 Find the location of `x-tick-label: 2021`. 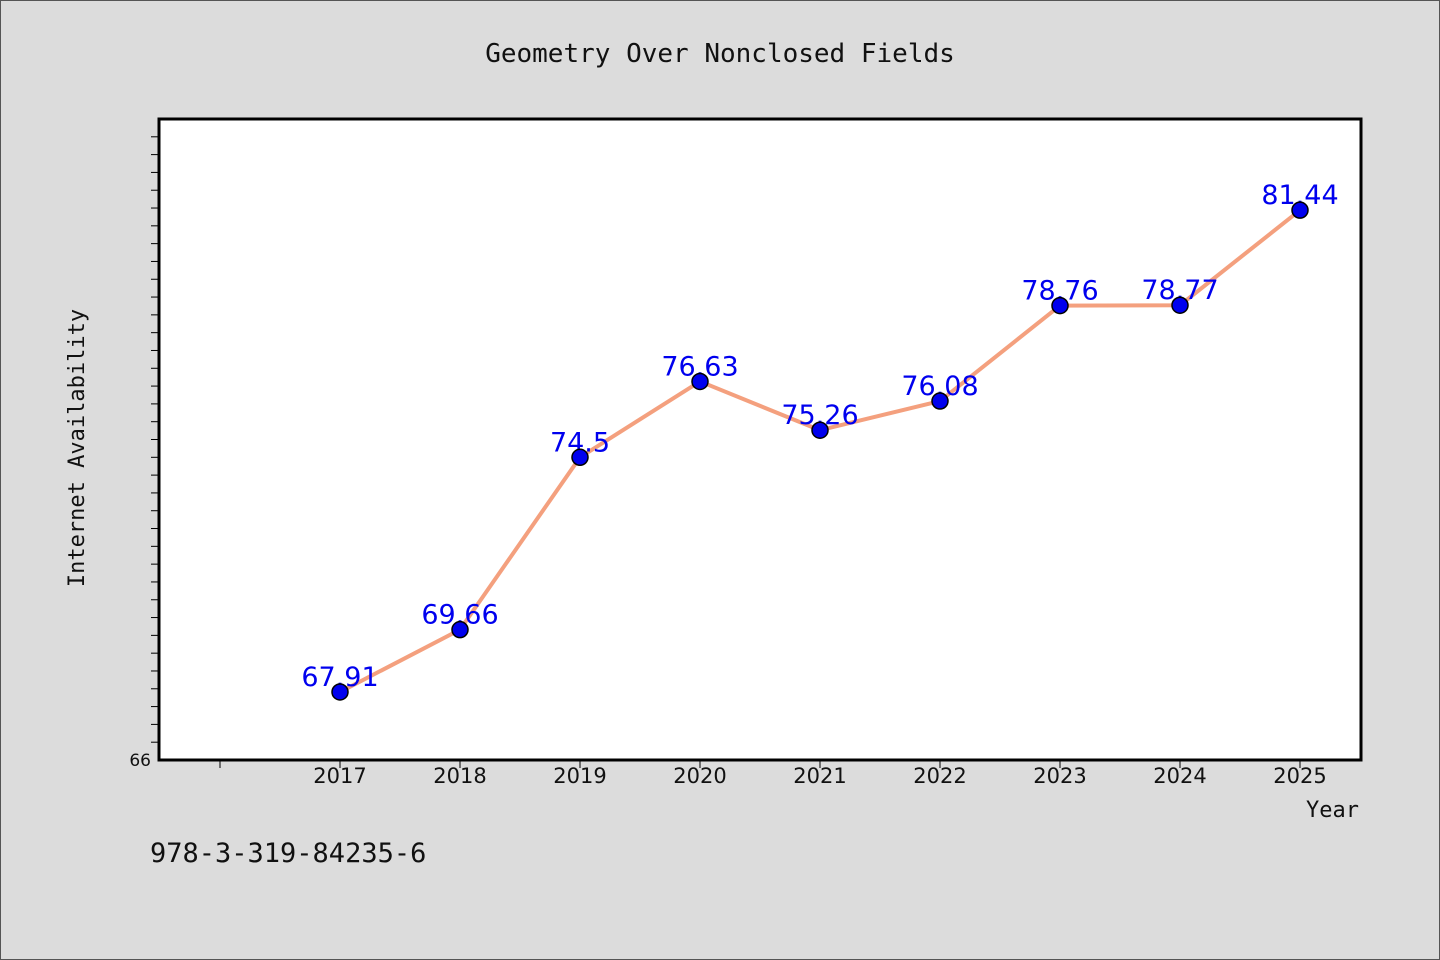

x-tick-label: 2021 is located at coordinates (819, 776).